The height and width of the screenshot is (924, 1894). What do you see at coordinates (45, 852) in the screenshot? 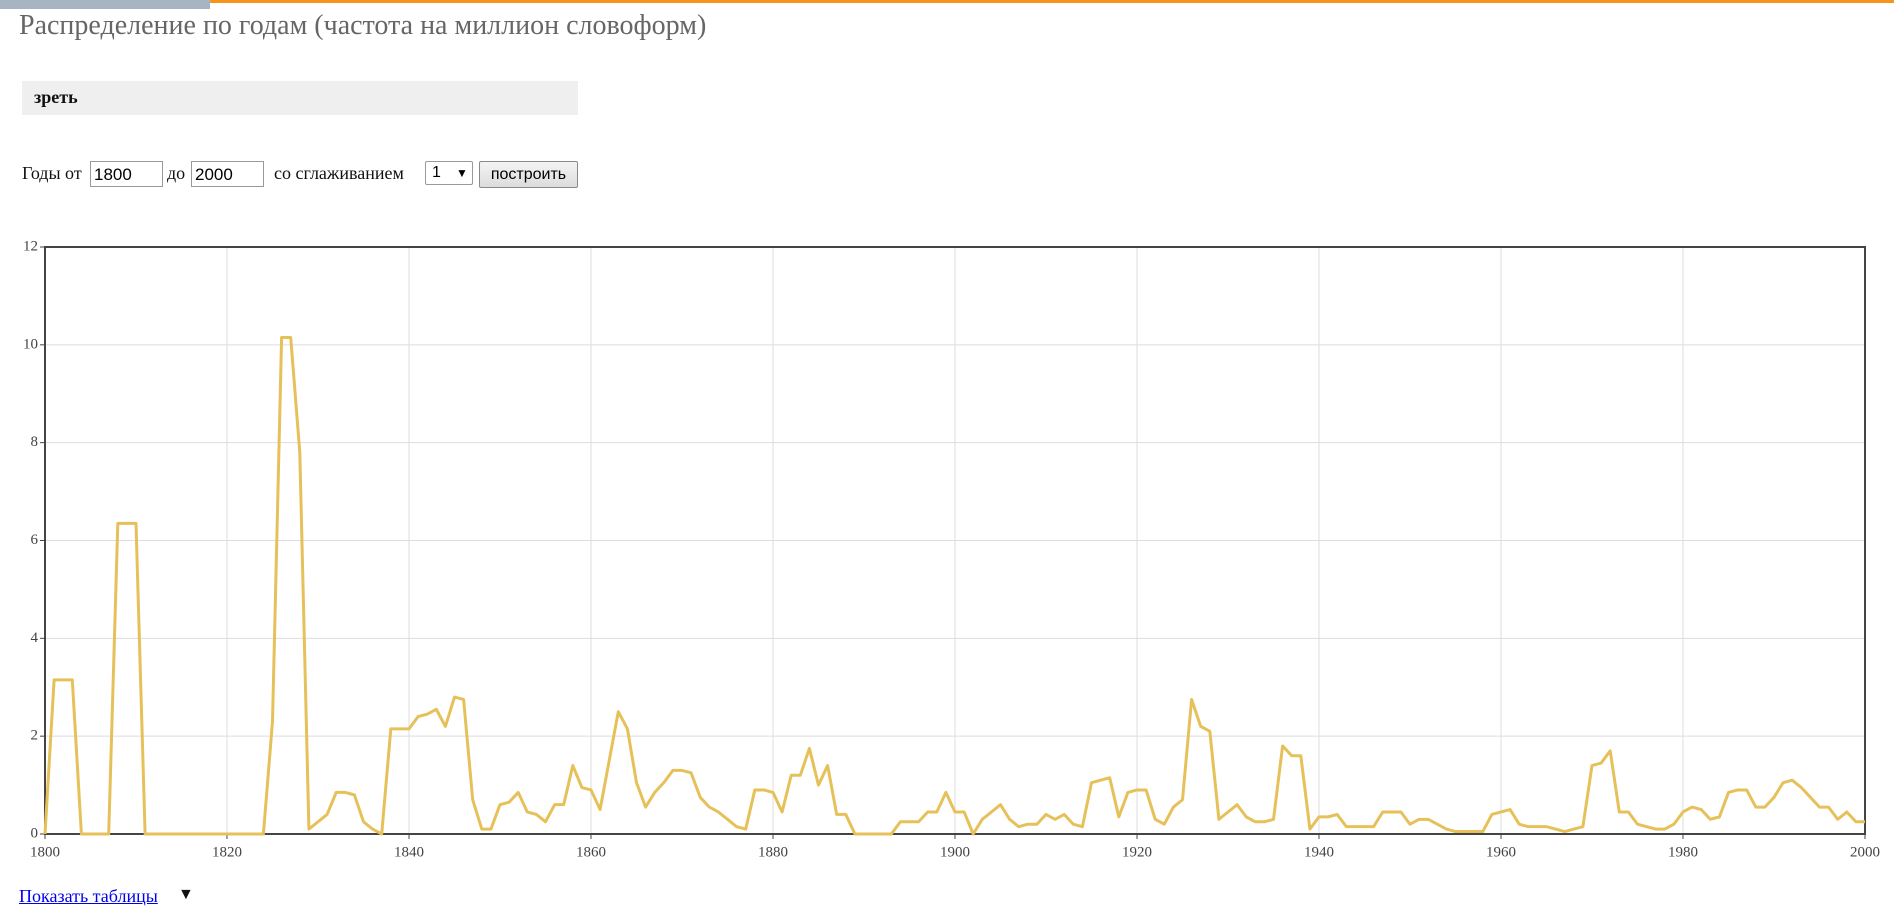
I see `x-tick-label: 1800` at bounding box center [45, 852].